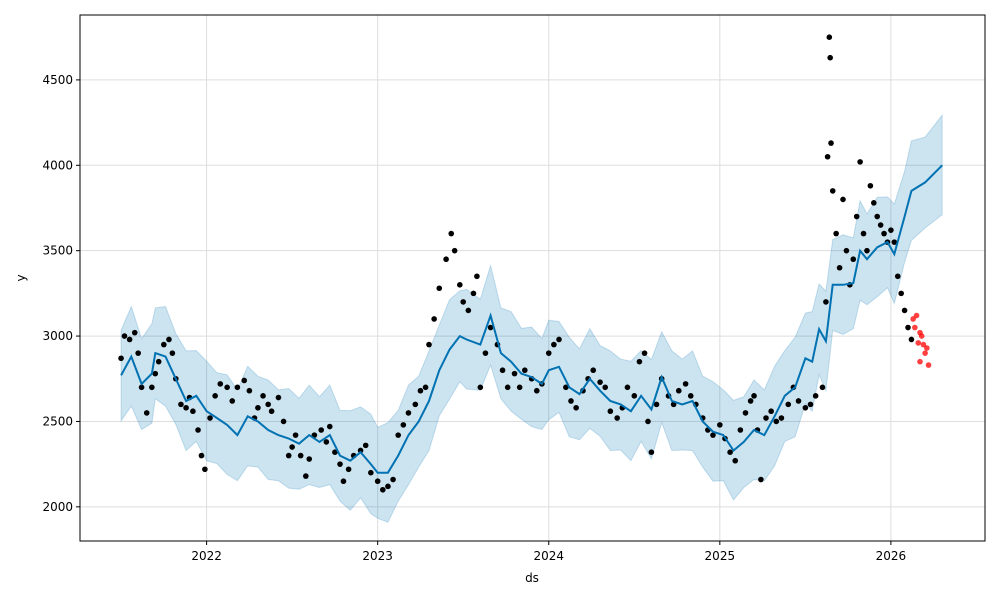  I want to click on y-tick-label: 4000, so click(57, 165).